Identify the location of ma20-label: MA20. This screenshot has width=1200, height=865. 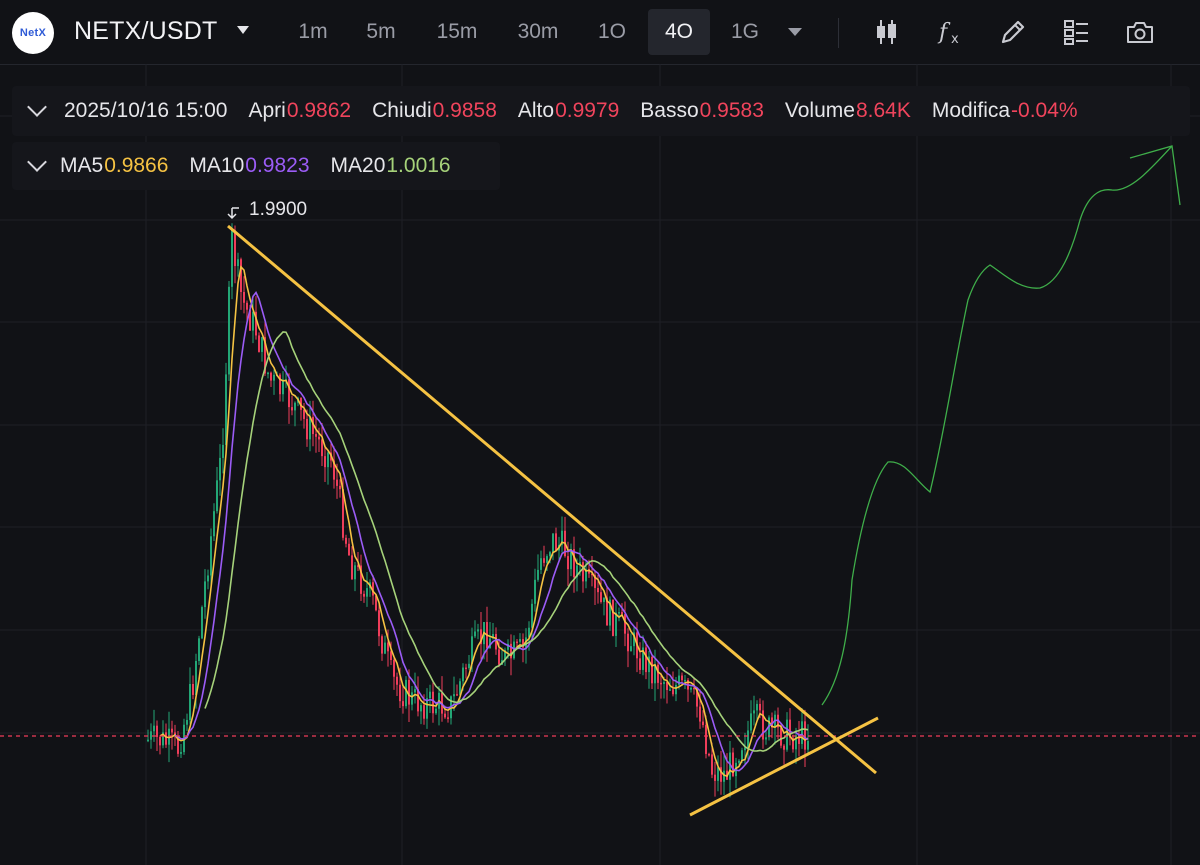
(358, 165).